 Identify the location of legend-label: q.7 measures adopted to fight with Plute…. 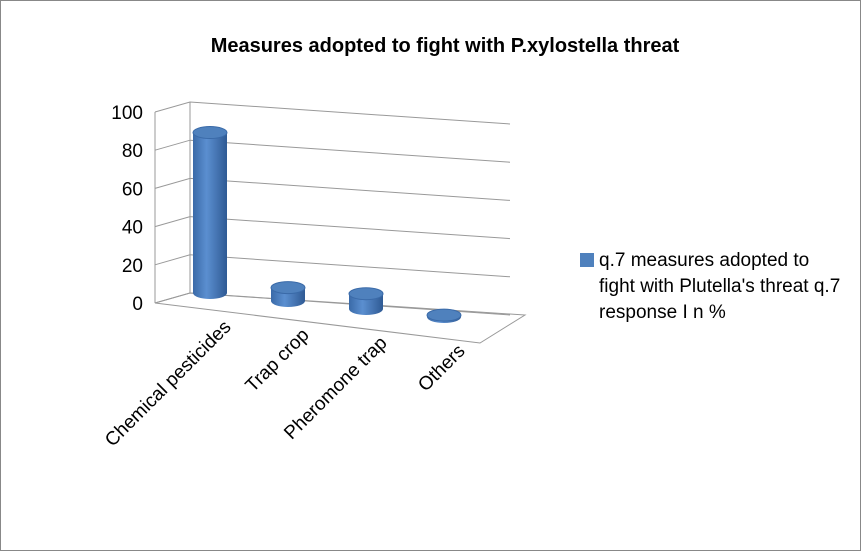
(720, 286).